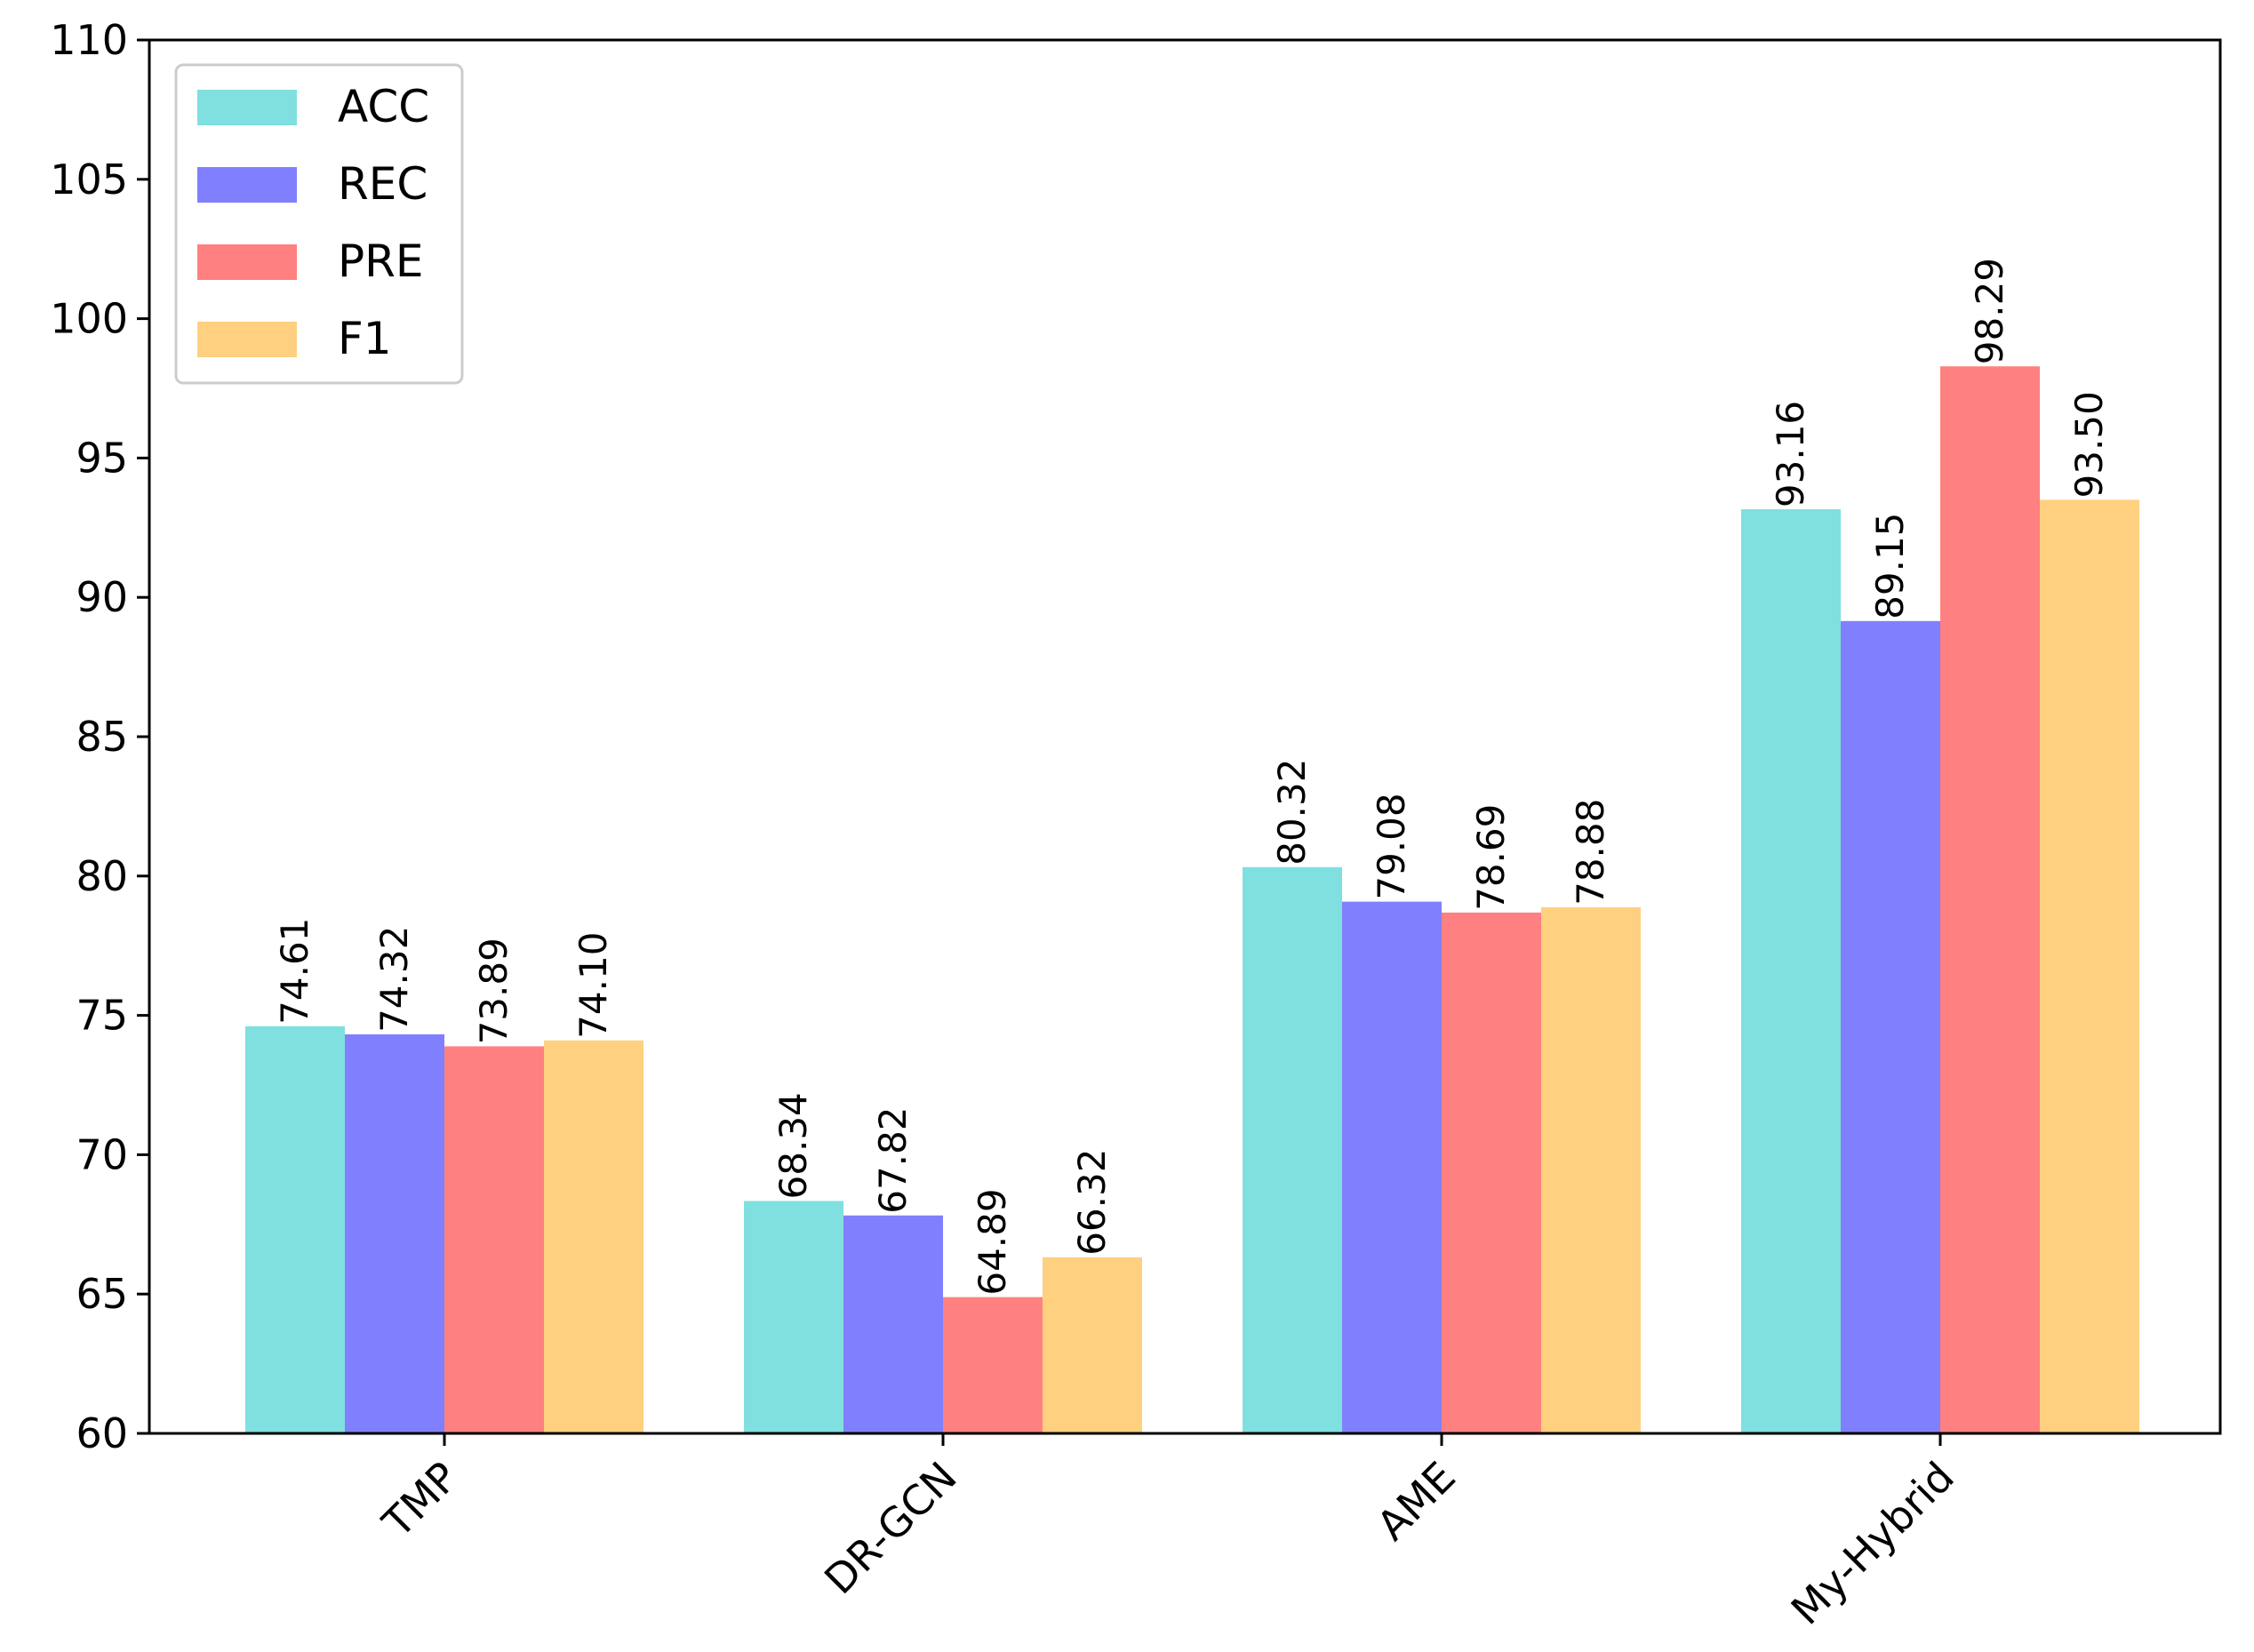 This screenshot has height=1652, width=2254. Describe the element at coordinates (1590, 852) in the screenshot. I see `bar-value-label: 78.88` at that location.